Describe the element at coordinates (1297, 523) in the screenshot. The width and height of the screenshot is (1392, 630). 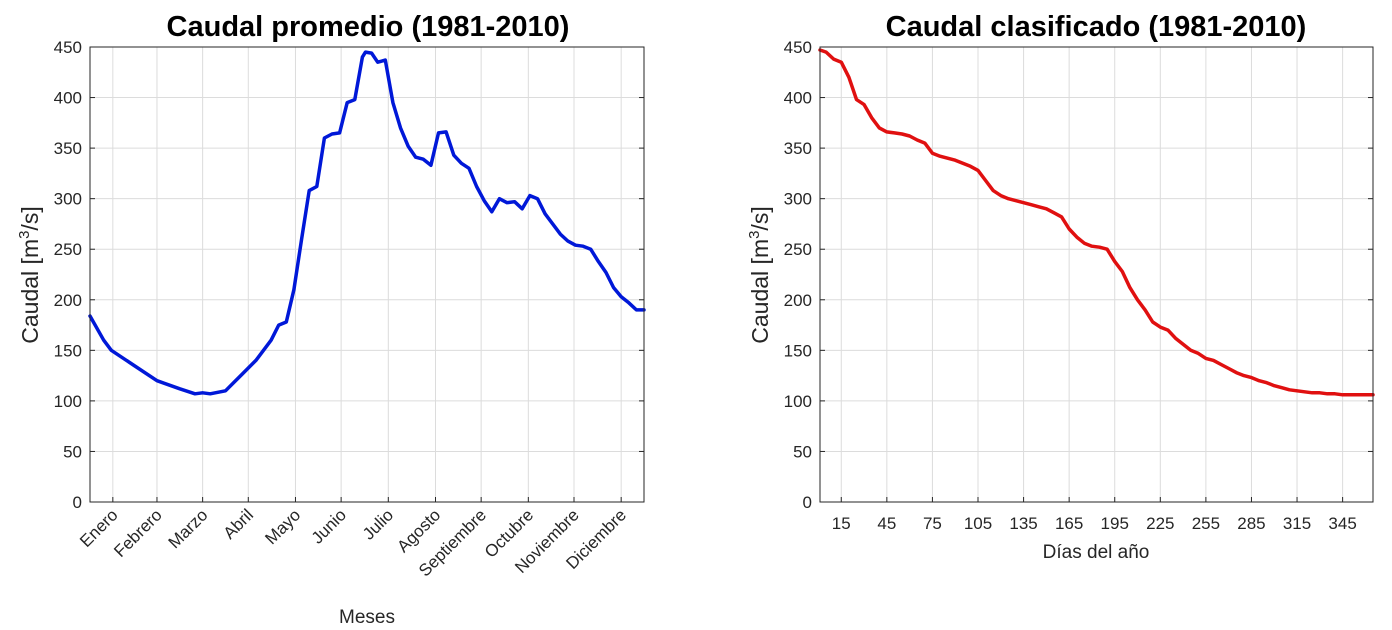
I see `x-tick-label: 315` at that location.